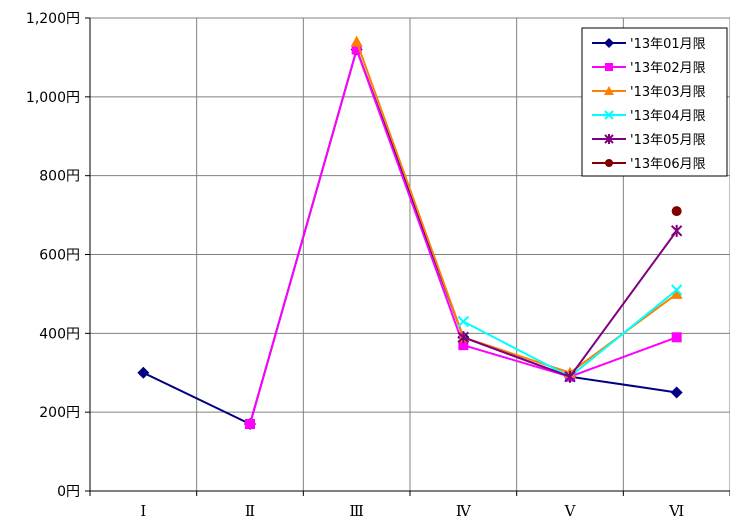 Image resolution: width=730 pixels, height=521 pixels. What do you see at coordinates (53, 98) in the screenshot?
I see `y-tick-label: 1,000円` at bounding box center [53, 98].